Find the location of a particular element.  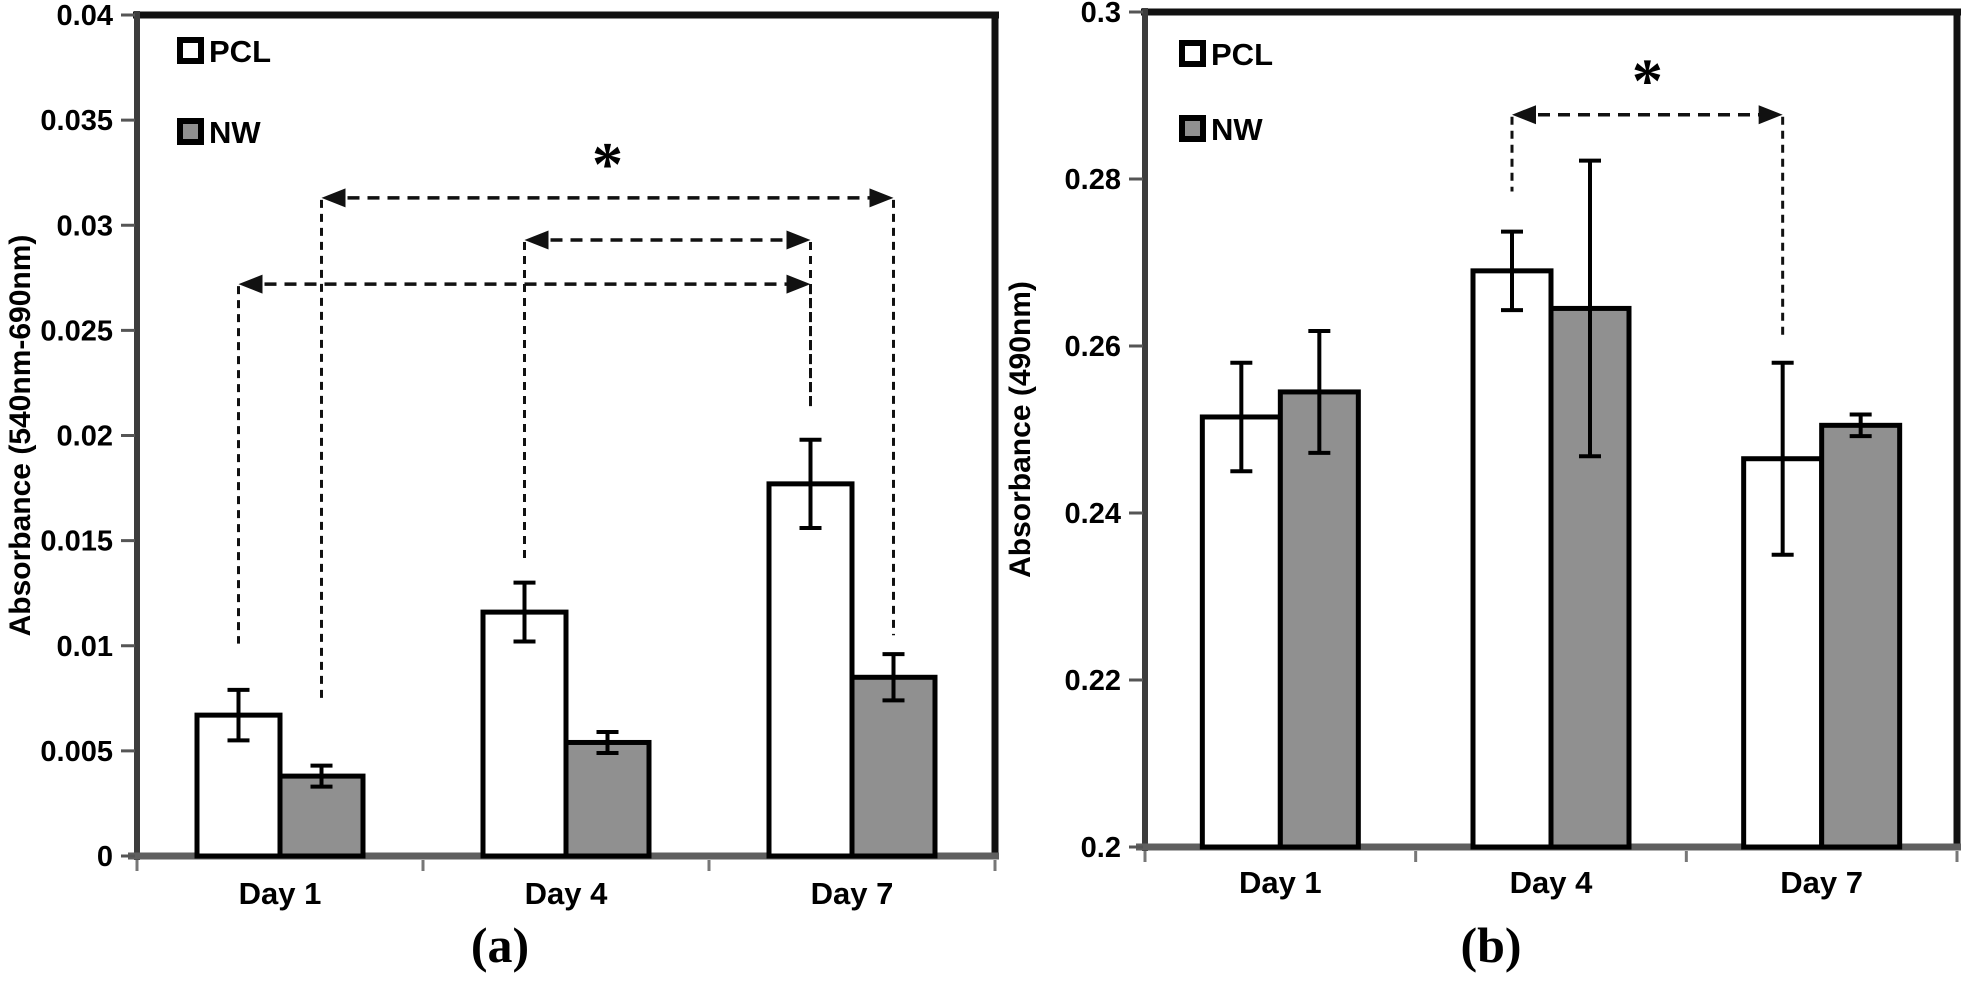

panel-b-caption: (b) is located at coordinates (1491, 945).